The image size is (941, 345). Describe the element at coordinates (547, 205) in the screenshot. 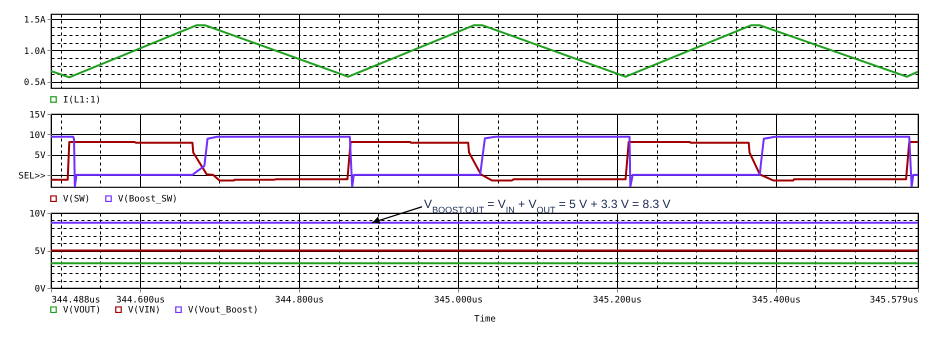

I see `annotation: V$_{BOOST.OUT}$ = V$_{IN}$ + V$_{OUT}$ = 5 V + 3.3 V = 8.3 V` at that location.